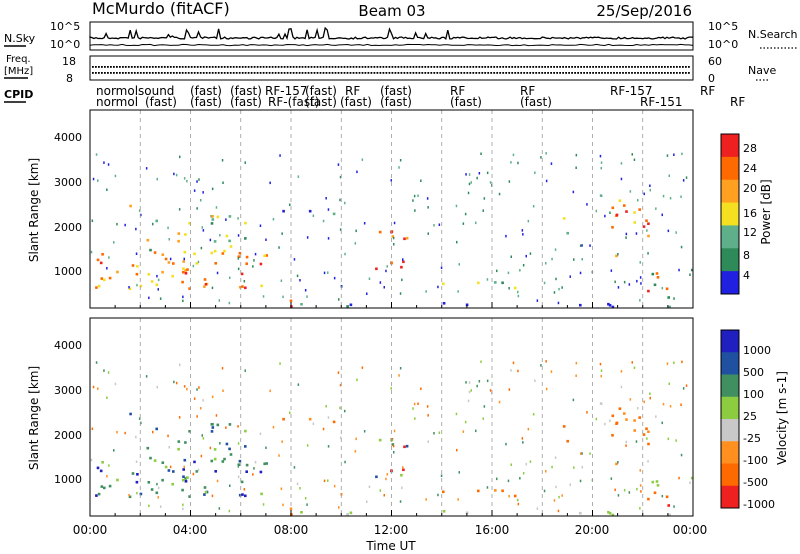 Image resolution: width=800 pixels, height=554 pixels. What do you see at coordinates (68, 345) in the screenshot?
I see `velocity-ytick-4000: 4000` at bounding box center [68, 345].